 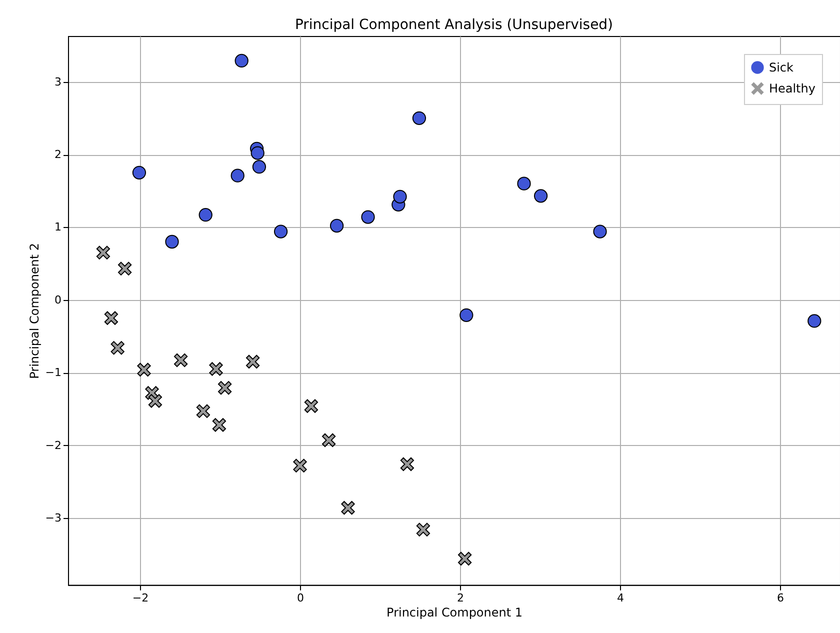 I want to click on x-axis-title: Principal Component 1, so click(x=454, y=612).